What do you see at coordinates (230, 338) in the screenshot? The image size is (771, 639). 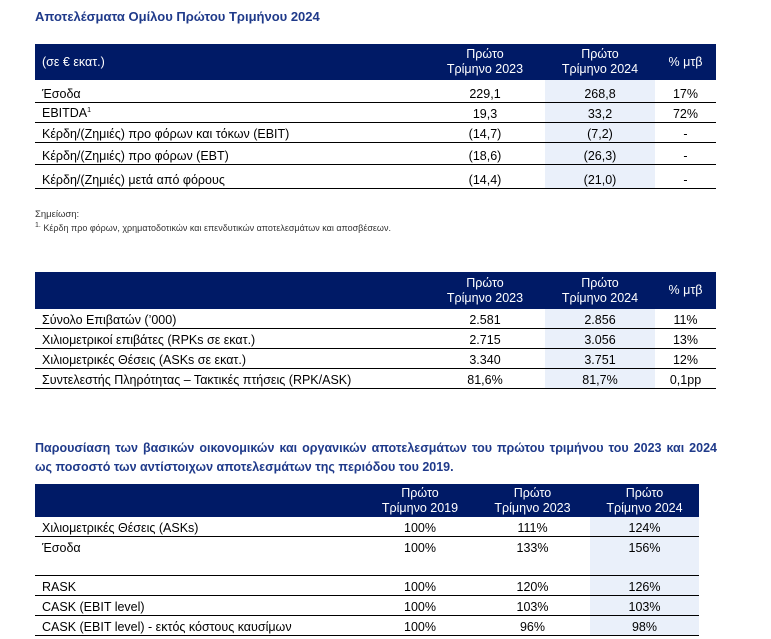 I see `row-label: Χιλιομετρικοί επιβάτες (RPKs σε εκατ.)` at bounding box center [230, 338].